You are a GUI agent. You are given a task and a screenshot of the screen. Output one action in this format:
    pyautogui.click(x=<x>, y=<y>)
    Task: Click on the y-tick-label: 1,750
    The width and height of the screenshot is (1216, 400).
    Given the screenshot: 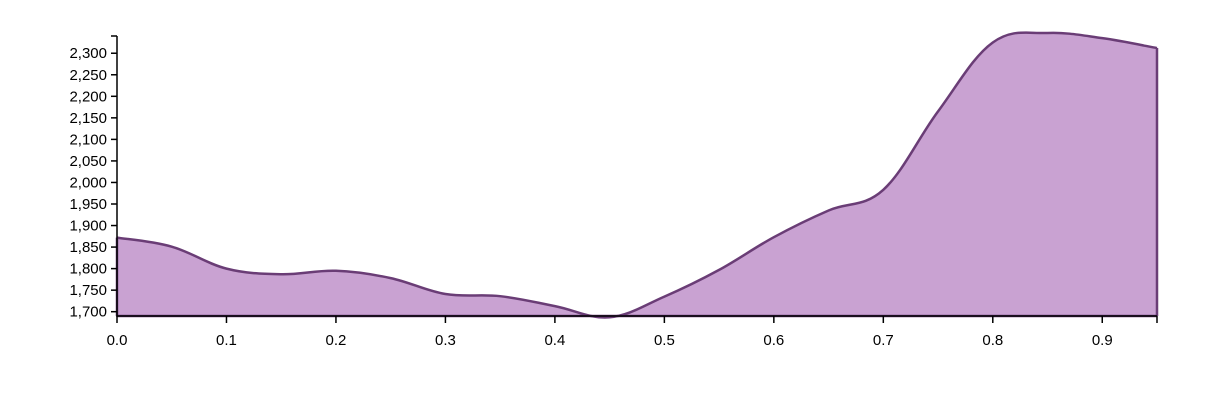 What is the action you would take?
    pyautogui.click(x=88, y=290)
    